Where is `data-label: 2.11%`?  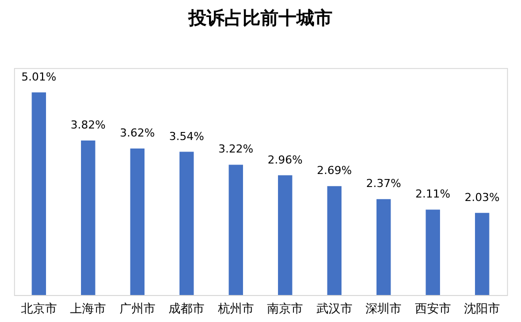 data-label: 2.11% is located at coordinates (432, 194).